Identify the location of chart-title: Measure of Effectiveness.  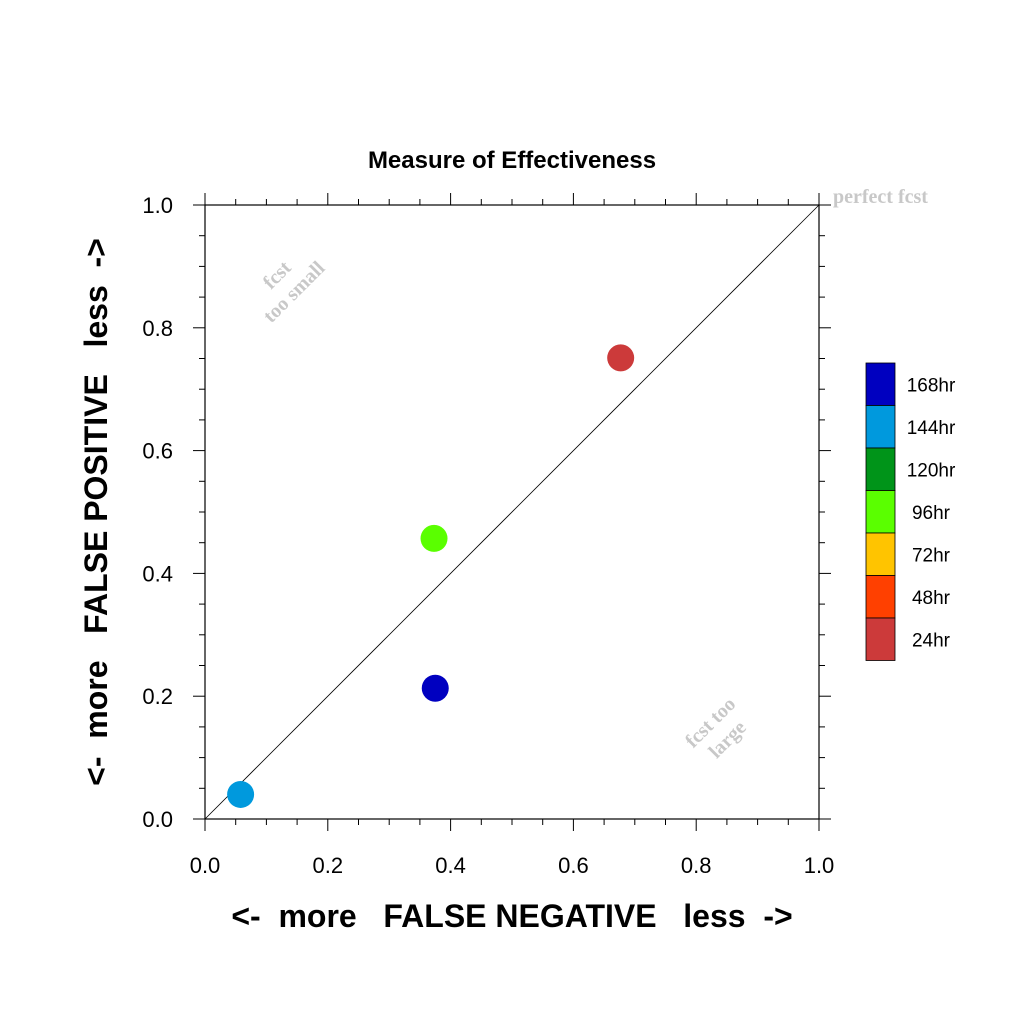
(512, 160).